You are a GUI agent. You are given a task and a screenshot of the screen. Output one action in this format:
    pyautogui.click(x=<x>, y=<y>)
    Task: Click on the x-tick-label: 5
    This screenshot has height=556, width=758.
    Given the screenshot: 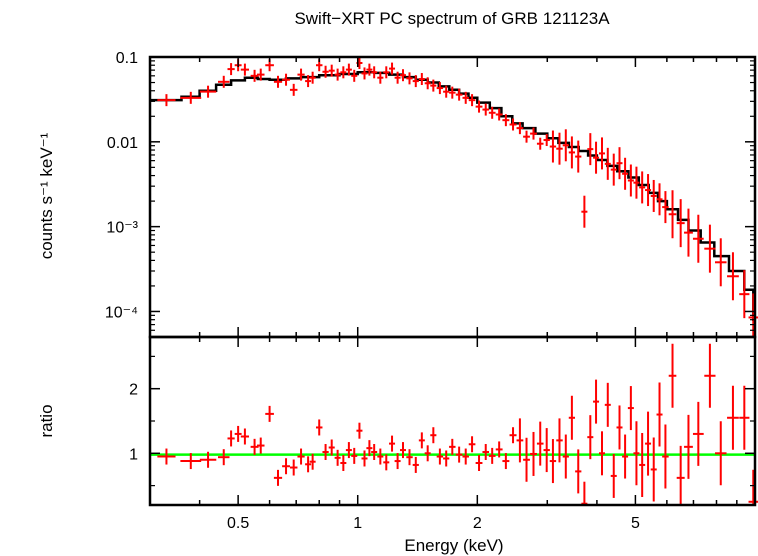 What is the action you would take?
    pyautogui.click(x=635, y=523)
    